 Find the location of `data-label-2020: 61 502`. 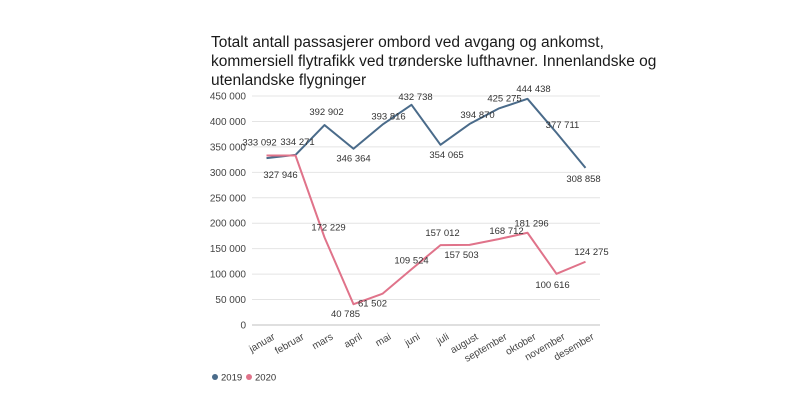

data-label-2020: 61 502 is located at coordinates (372, 304).